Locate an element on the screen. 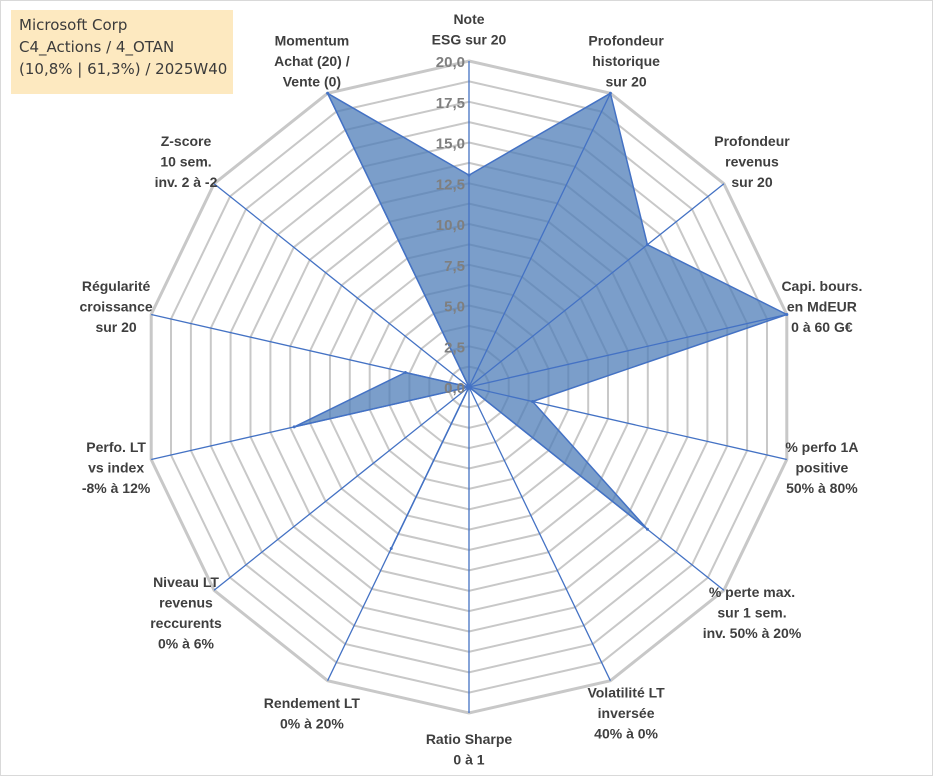 This screenshot has width=933, height=776. axis-label: en MdEUR is located at coordinates (822, 306).